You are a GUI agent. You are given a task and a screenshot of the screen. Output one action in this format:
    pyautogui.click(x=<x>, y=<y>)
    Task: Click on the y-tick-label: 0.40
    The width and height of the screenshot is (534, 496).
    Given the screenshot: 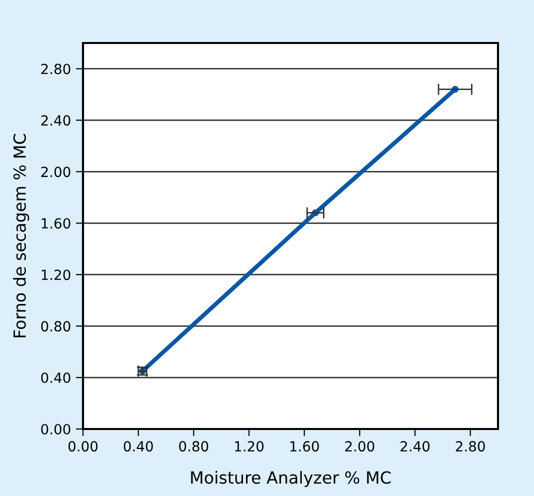 What is the action you would take?
    pyautogui.click(x=55, y=378)
    